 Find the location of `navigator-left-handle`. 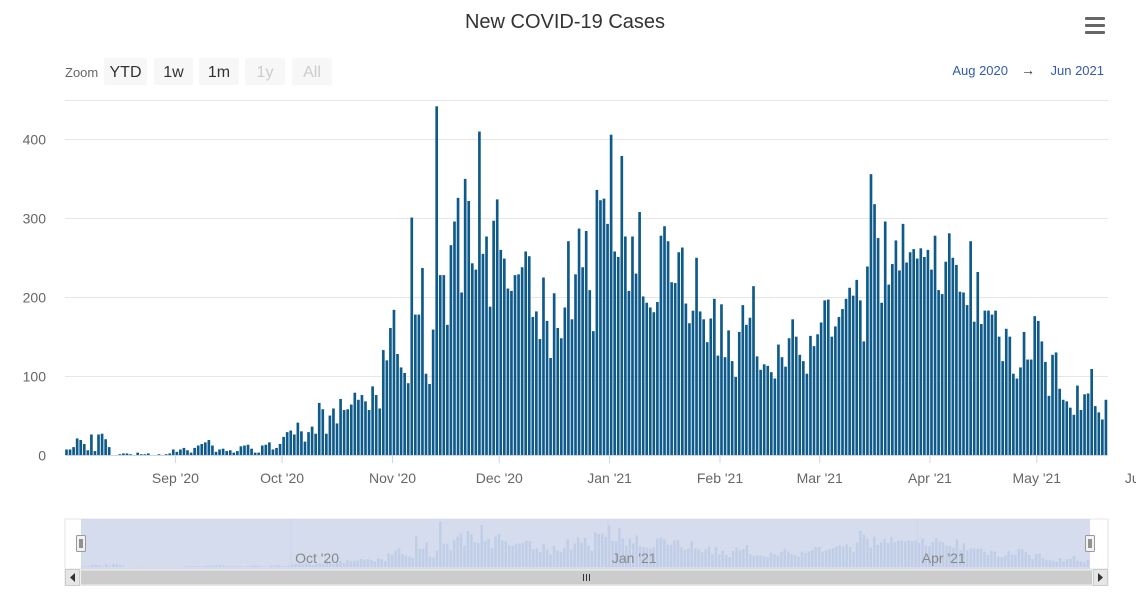

navigator-left-handle is located at coordinates (81, 544).